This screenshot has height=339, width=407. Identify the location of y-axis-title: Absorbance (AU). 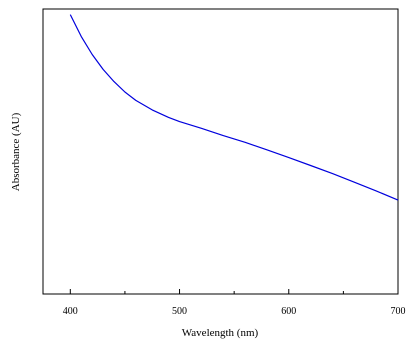
(16, 151).